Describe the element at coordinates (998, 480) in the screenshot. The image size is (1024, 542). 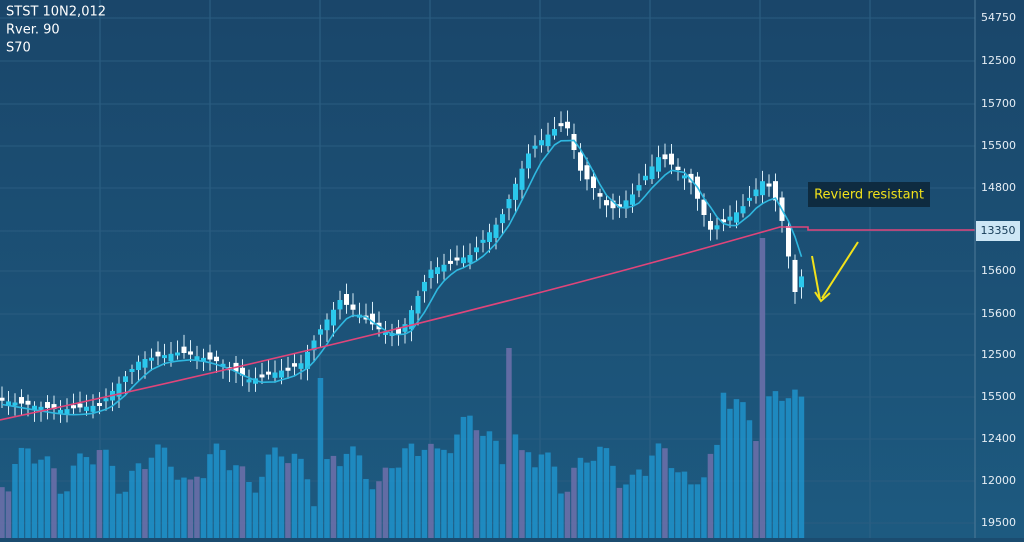
I see `axis-label: 12000` at that location.